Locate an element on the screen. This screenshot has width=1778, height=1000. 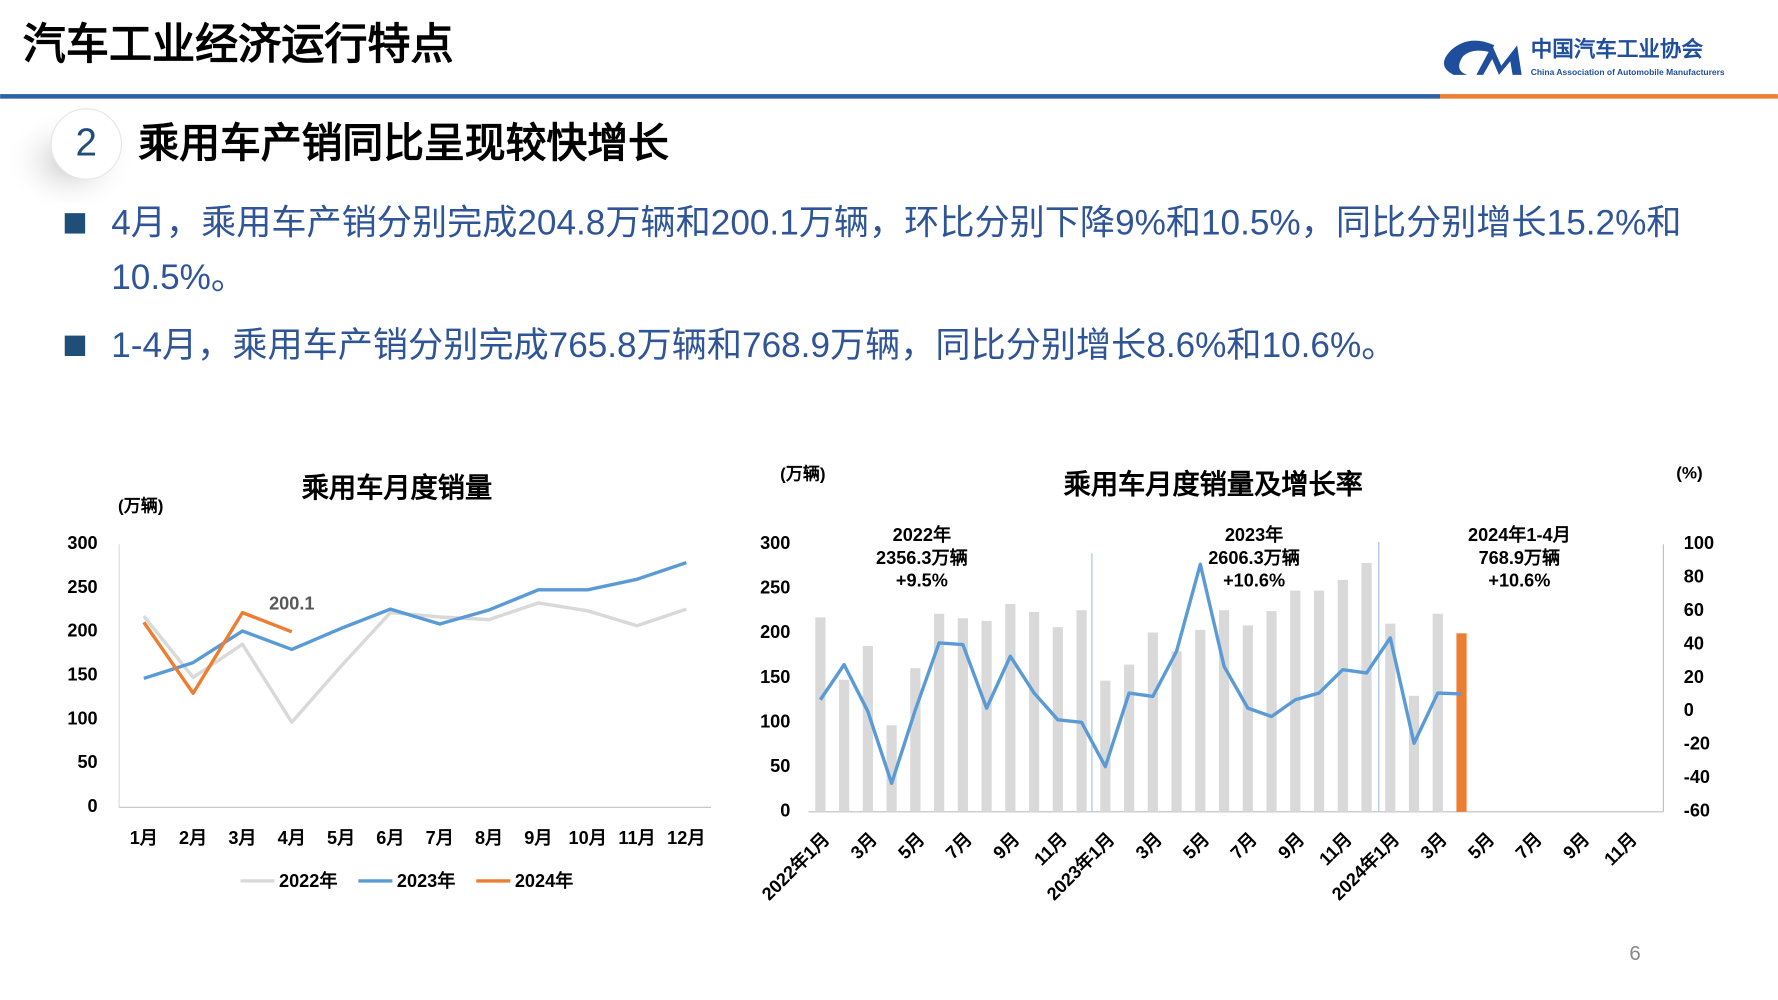
y2-axis-label: (%) is located at coordinates (1689, 472).